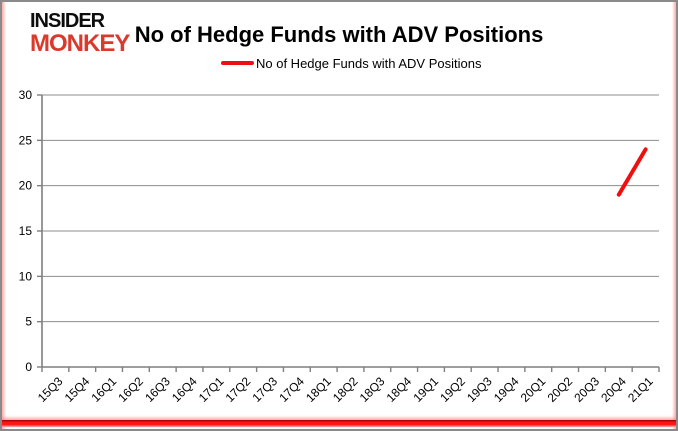 The image size is (678, 431). Describe the element at coordinates (345, 389) in the screenshot. I see `x-tick-label: 18Q2` at that location.